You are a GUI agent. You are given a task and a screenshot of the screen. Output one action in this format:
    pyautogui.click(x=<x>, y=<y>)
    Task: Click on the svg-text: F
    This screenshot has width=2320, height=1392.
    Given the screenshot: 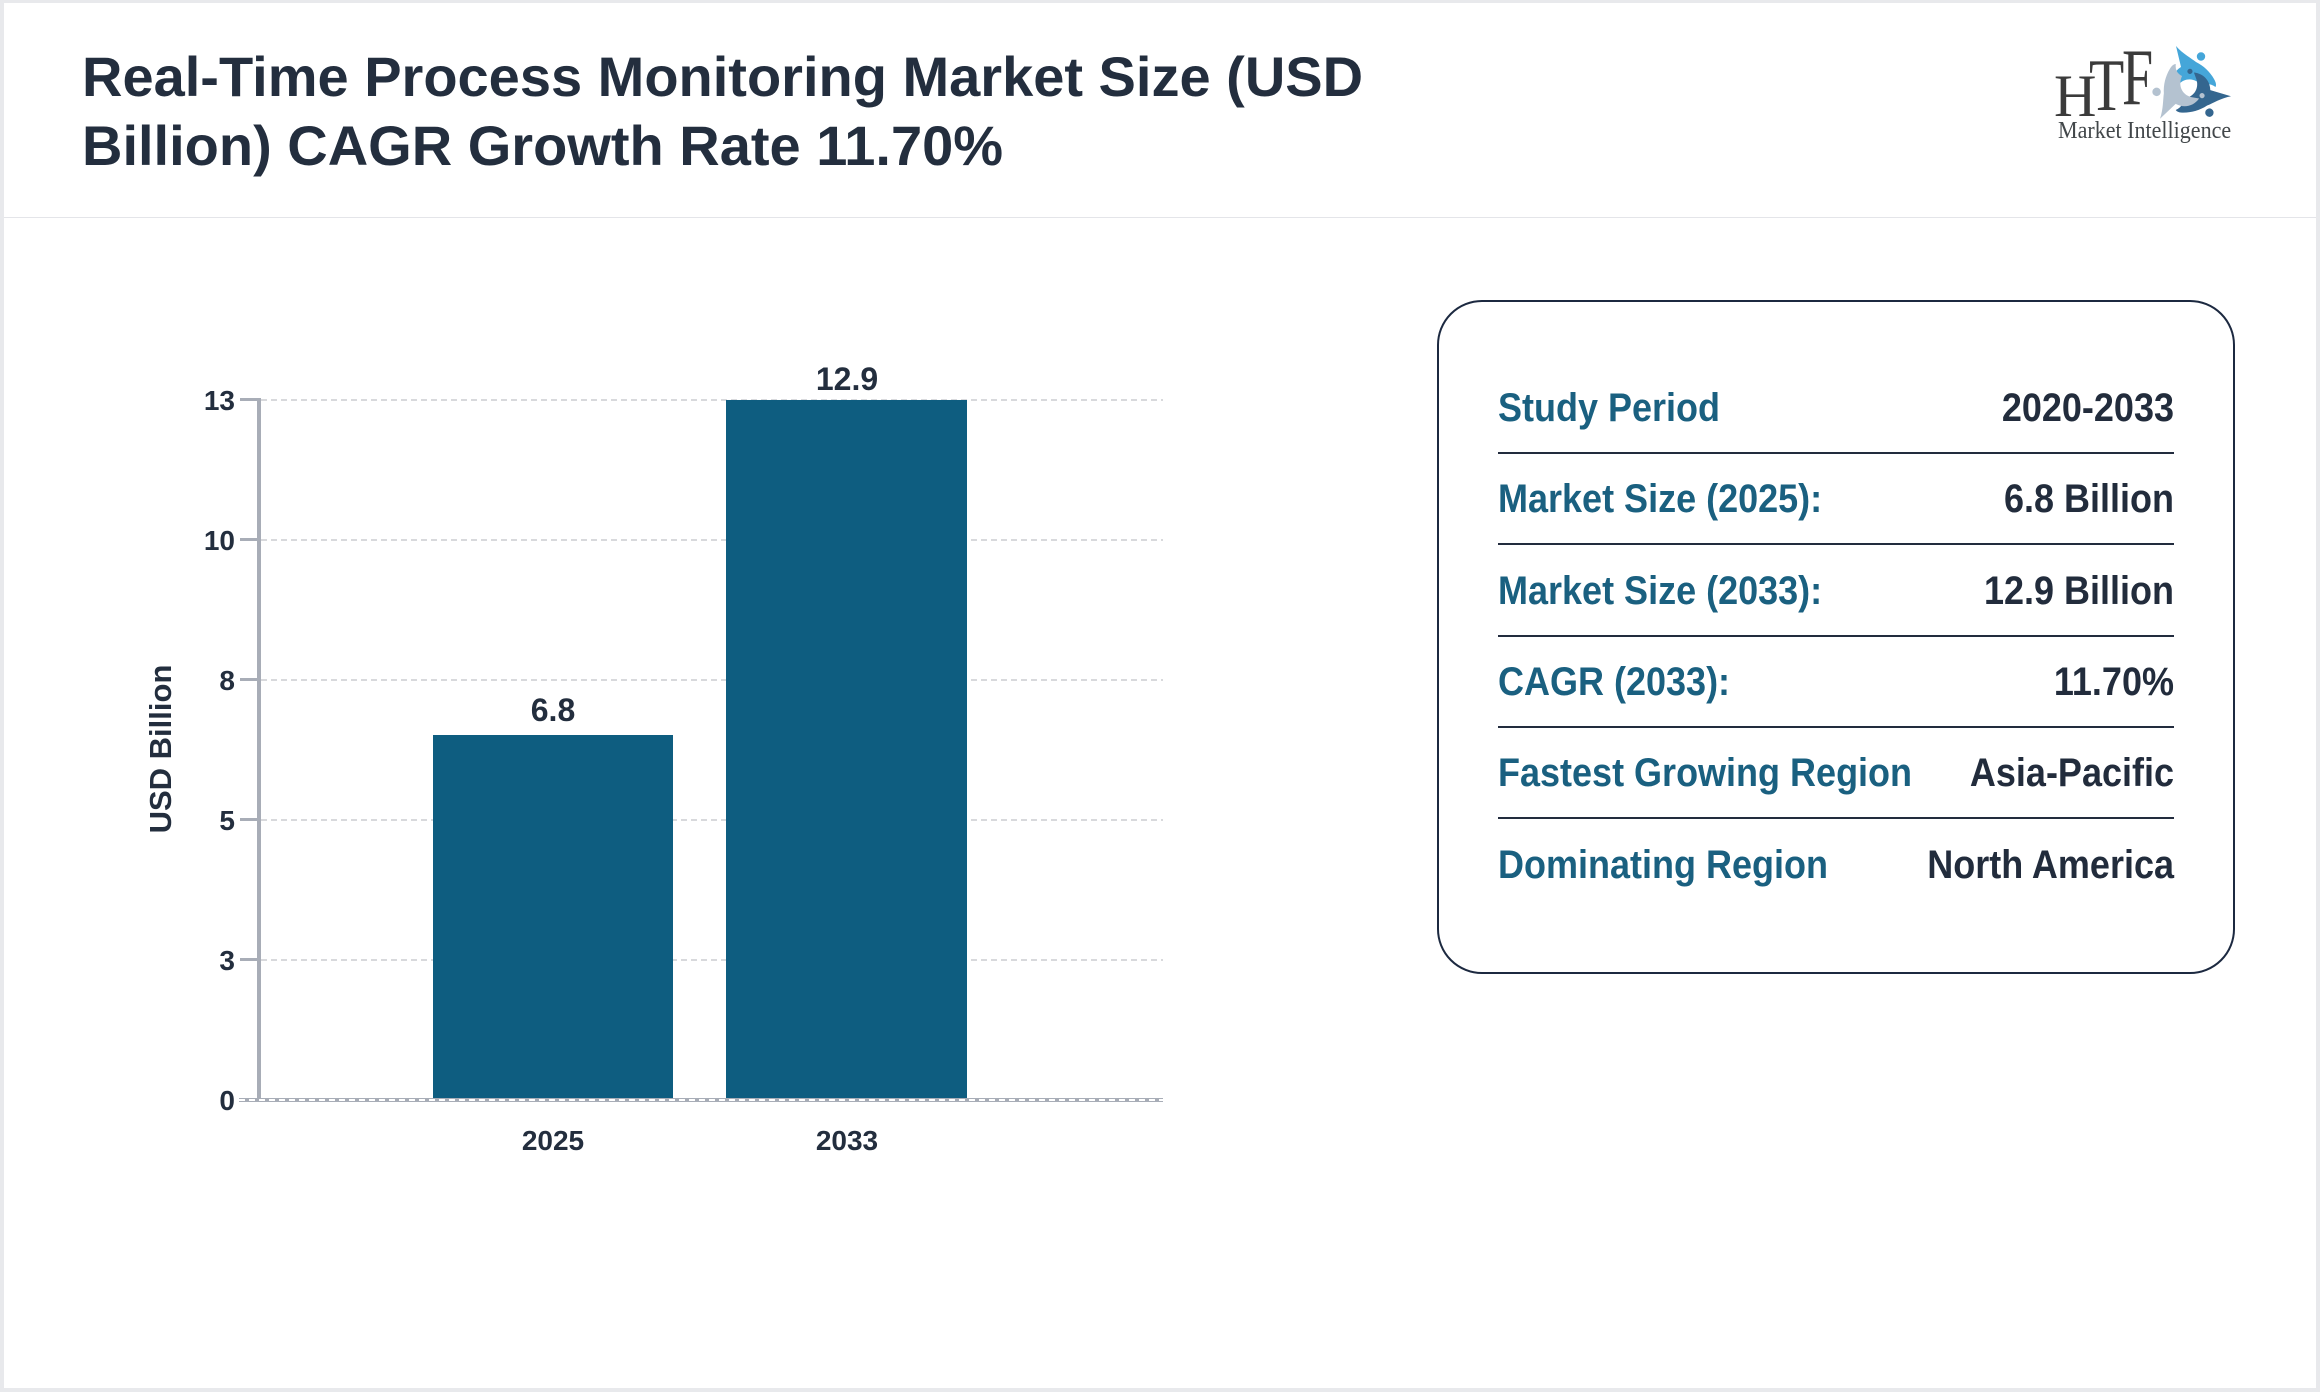 What is the action you would take?
    pyautogui.click(x=2137, y=77)
    